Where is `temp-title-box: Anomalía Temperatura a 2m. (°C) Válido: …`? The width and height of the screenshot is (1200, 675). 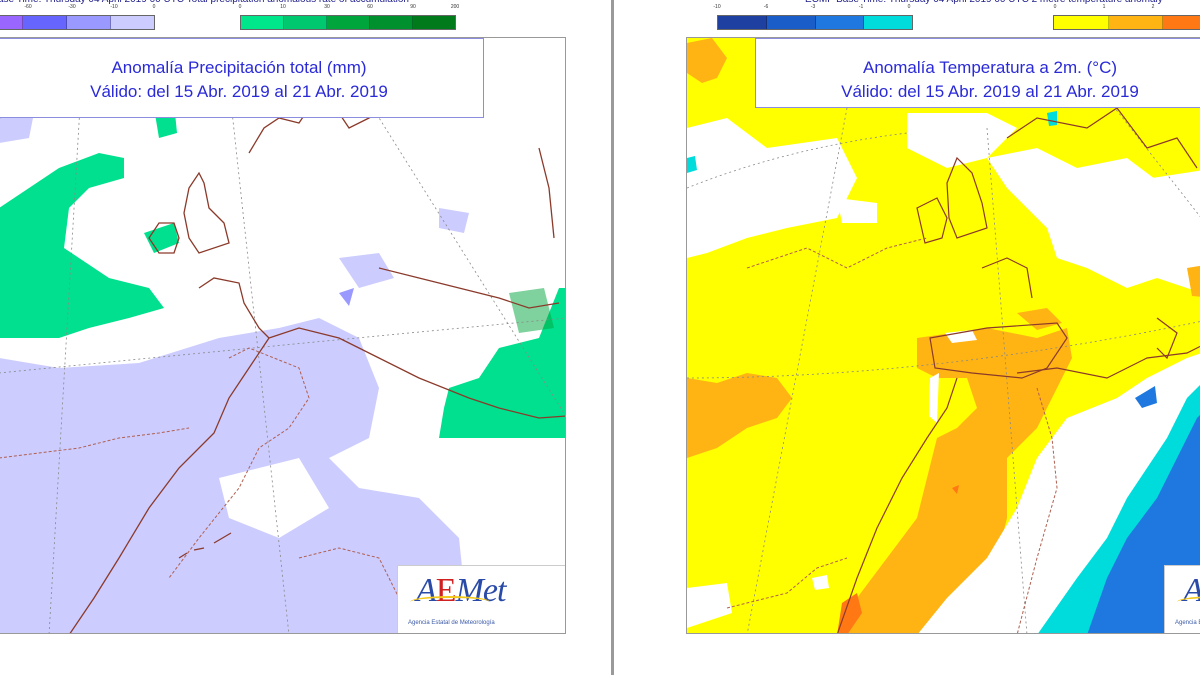
temp-title-box: Anomalía Temperatura a 2m. (°C) Válido: … is located at coordinates (977, 73).